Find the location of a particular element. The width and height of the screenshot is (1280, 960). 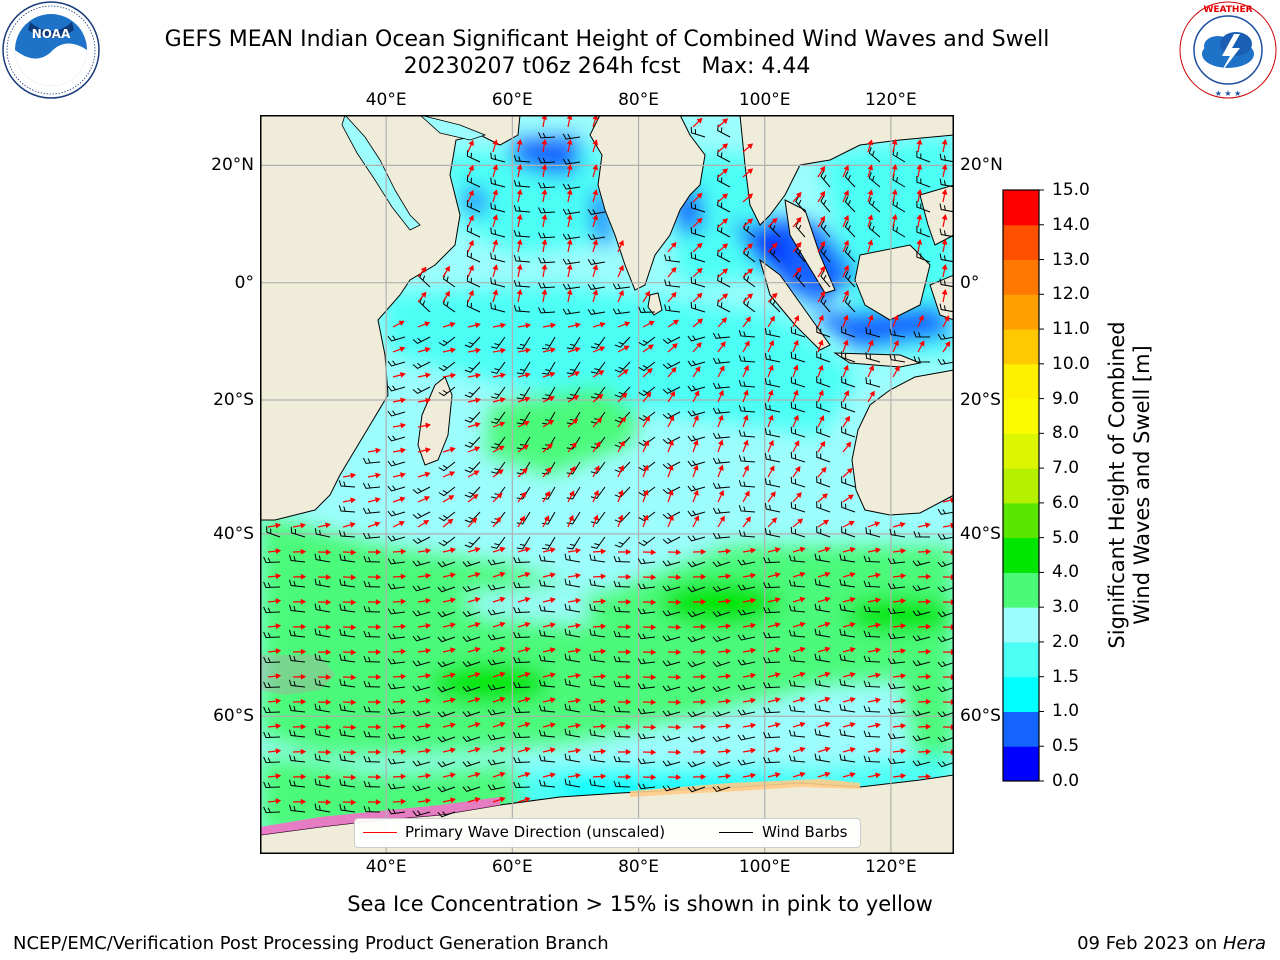

colorbar-level-label: 4.0 is located at coordinates (1066, 572).